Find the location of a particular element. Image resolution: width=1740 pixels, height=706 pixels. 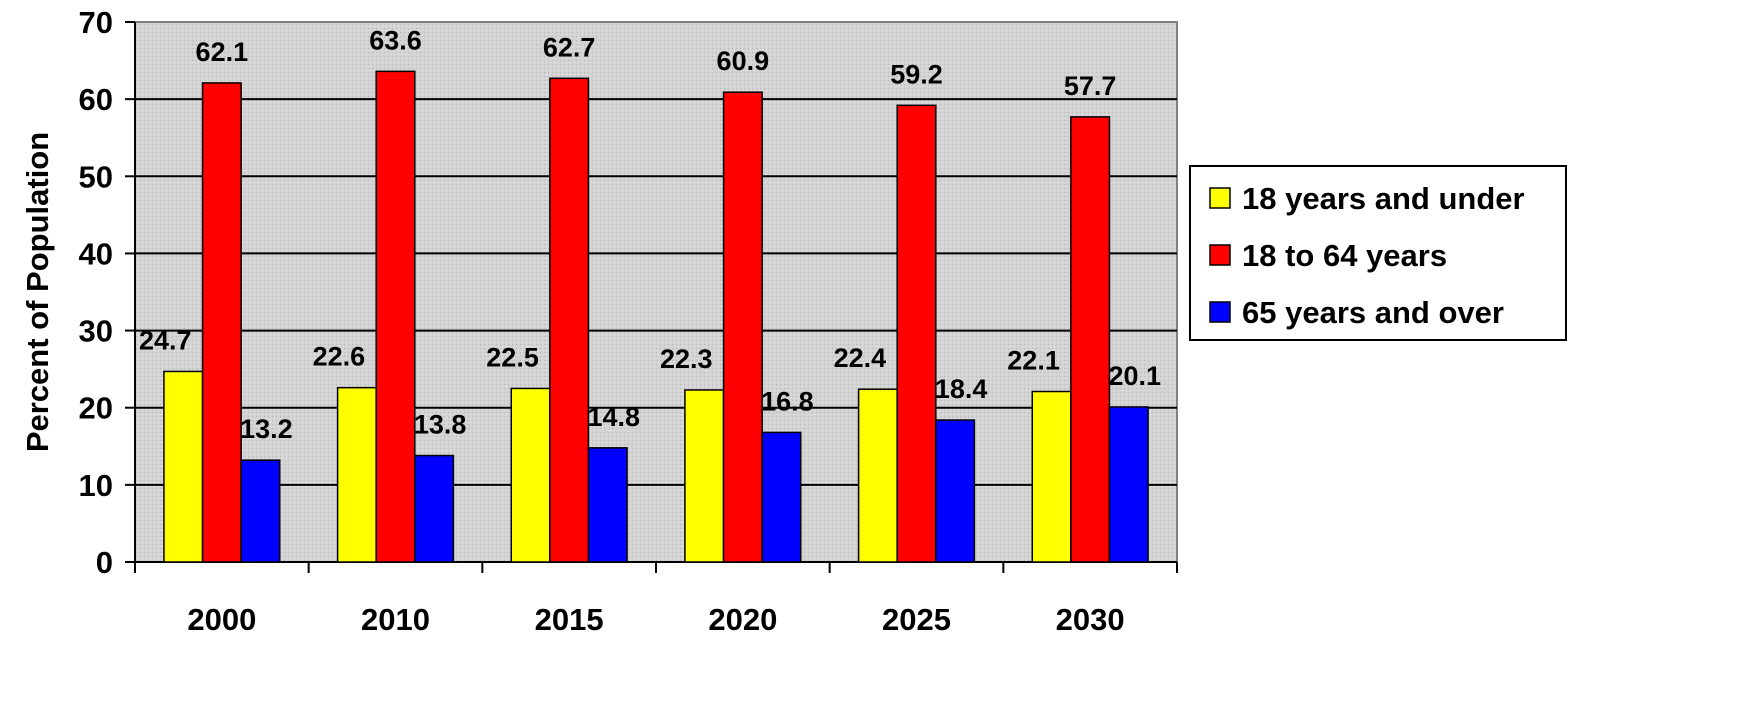

y-tick-label: 50 is located at coordinates (96, 176).